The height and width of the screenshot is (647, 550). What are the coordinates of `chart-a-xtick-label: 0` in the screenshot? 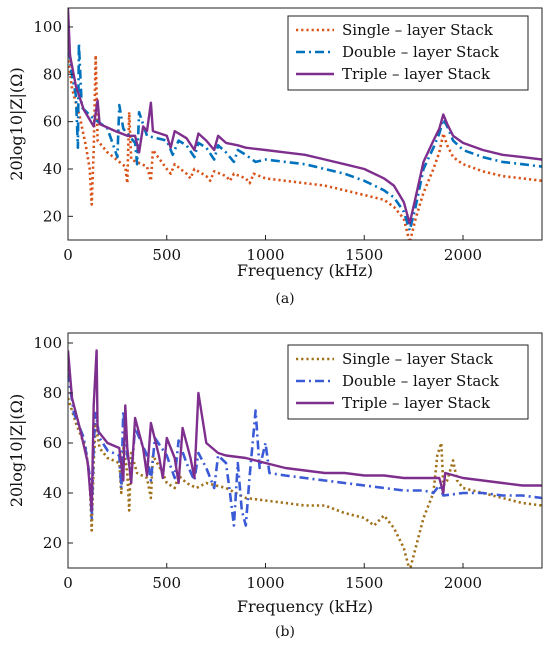 It's located at (68, 255).